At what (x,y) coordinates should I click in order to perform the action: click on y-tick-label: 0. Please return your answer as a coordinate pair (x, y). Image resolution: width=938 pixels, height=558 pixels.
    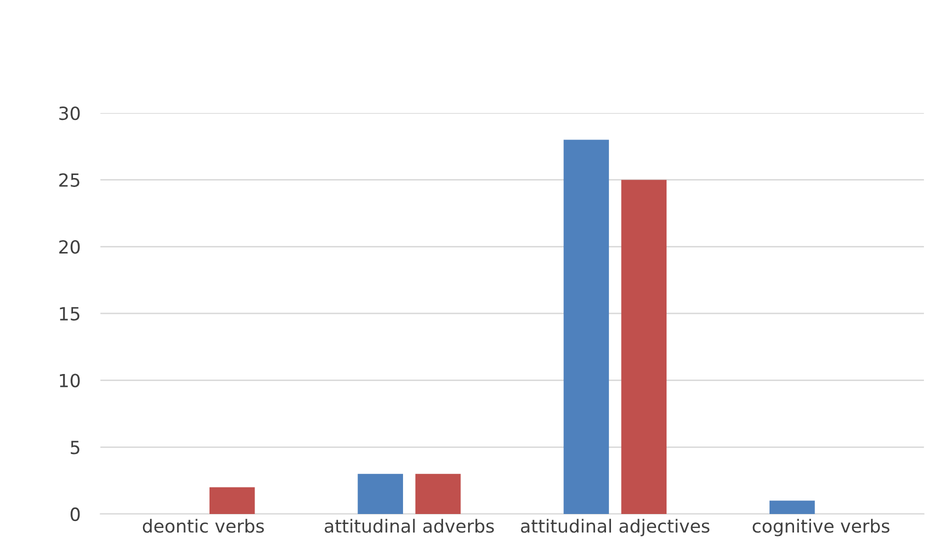
    Looking at the image, I should click on (75, 514).